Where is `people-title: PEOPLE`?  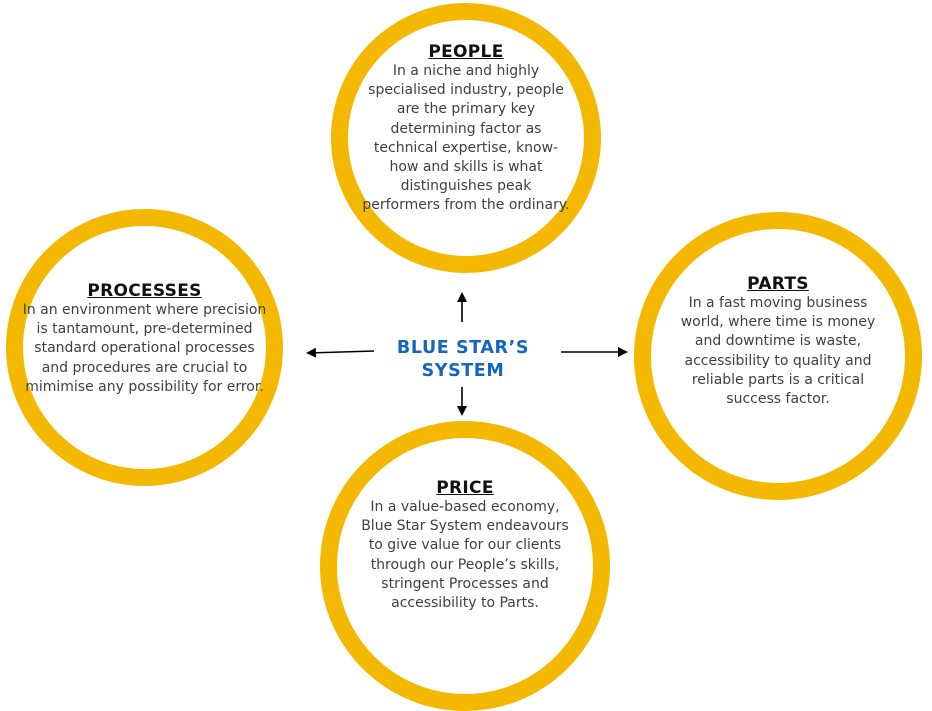
people-title: PEOPLE is located at coordinates (466, 52).